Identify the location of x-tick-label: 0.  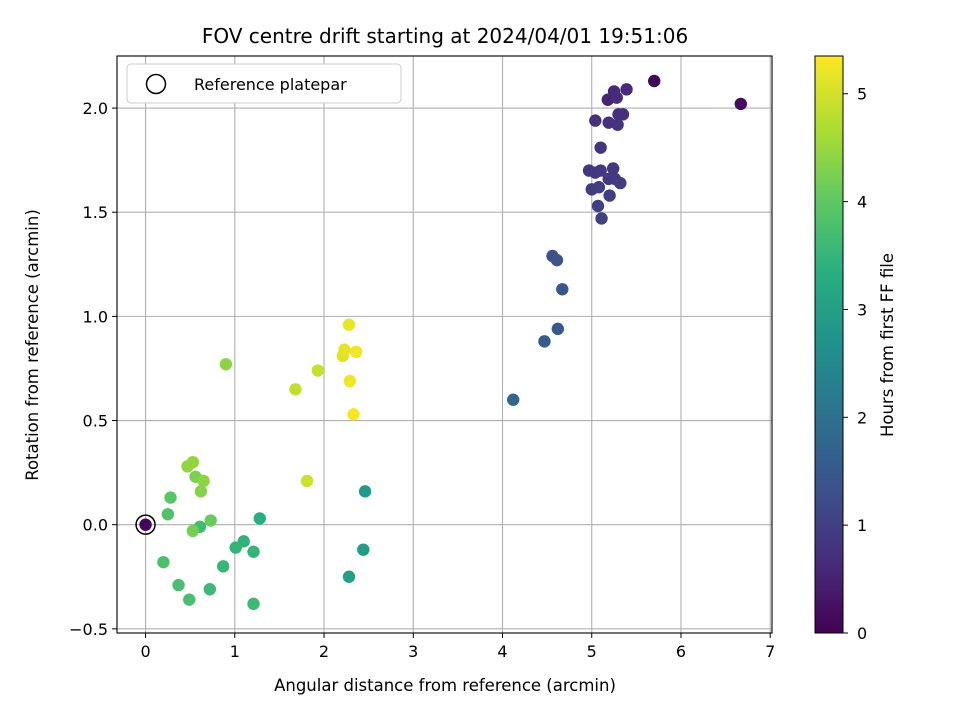
(145, 651).